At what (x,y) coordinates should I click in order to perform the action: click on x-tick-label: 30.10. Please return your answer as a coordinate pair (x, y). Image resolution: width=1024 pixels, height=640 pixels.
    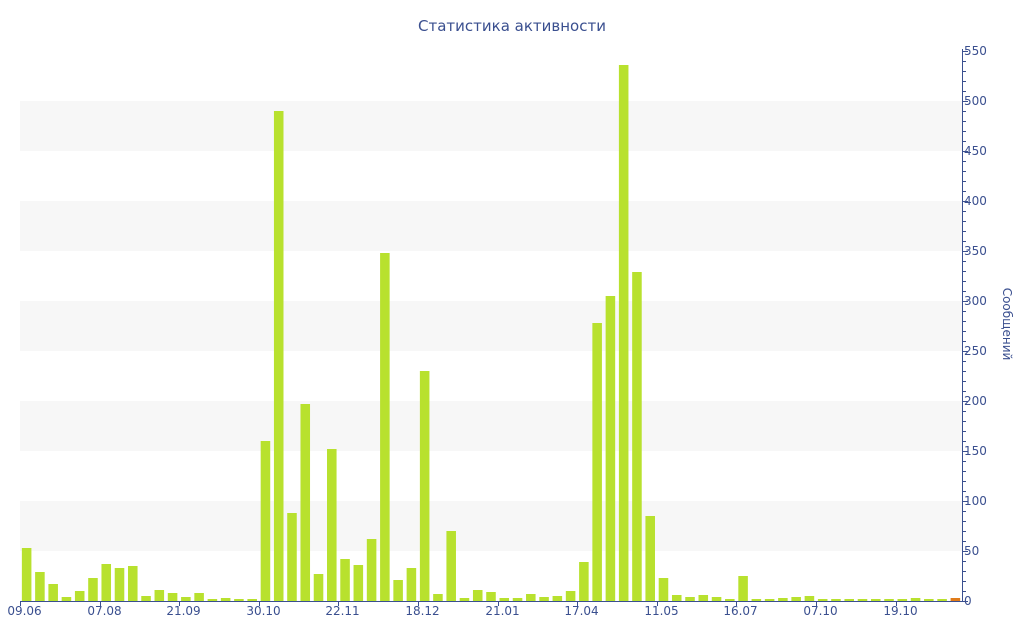
    Looking at the image, I should click on (263, 611).